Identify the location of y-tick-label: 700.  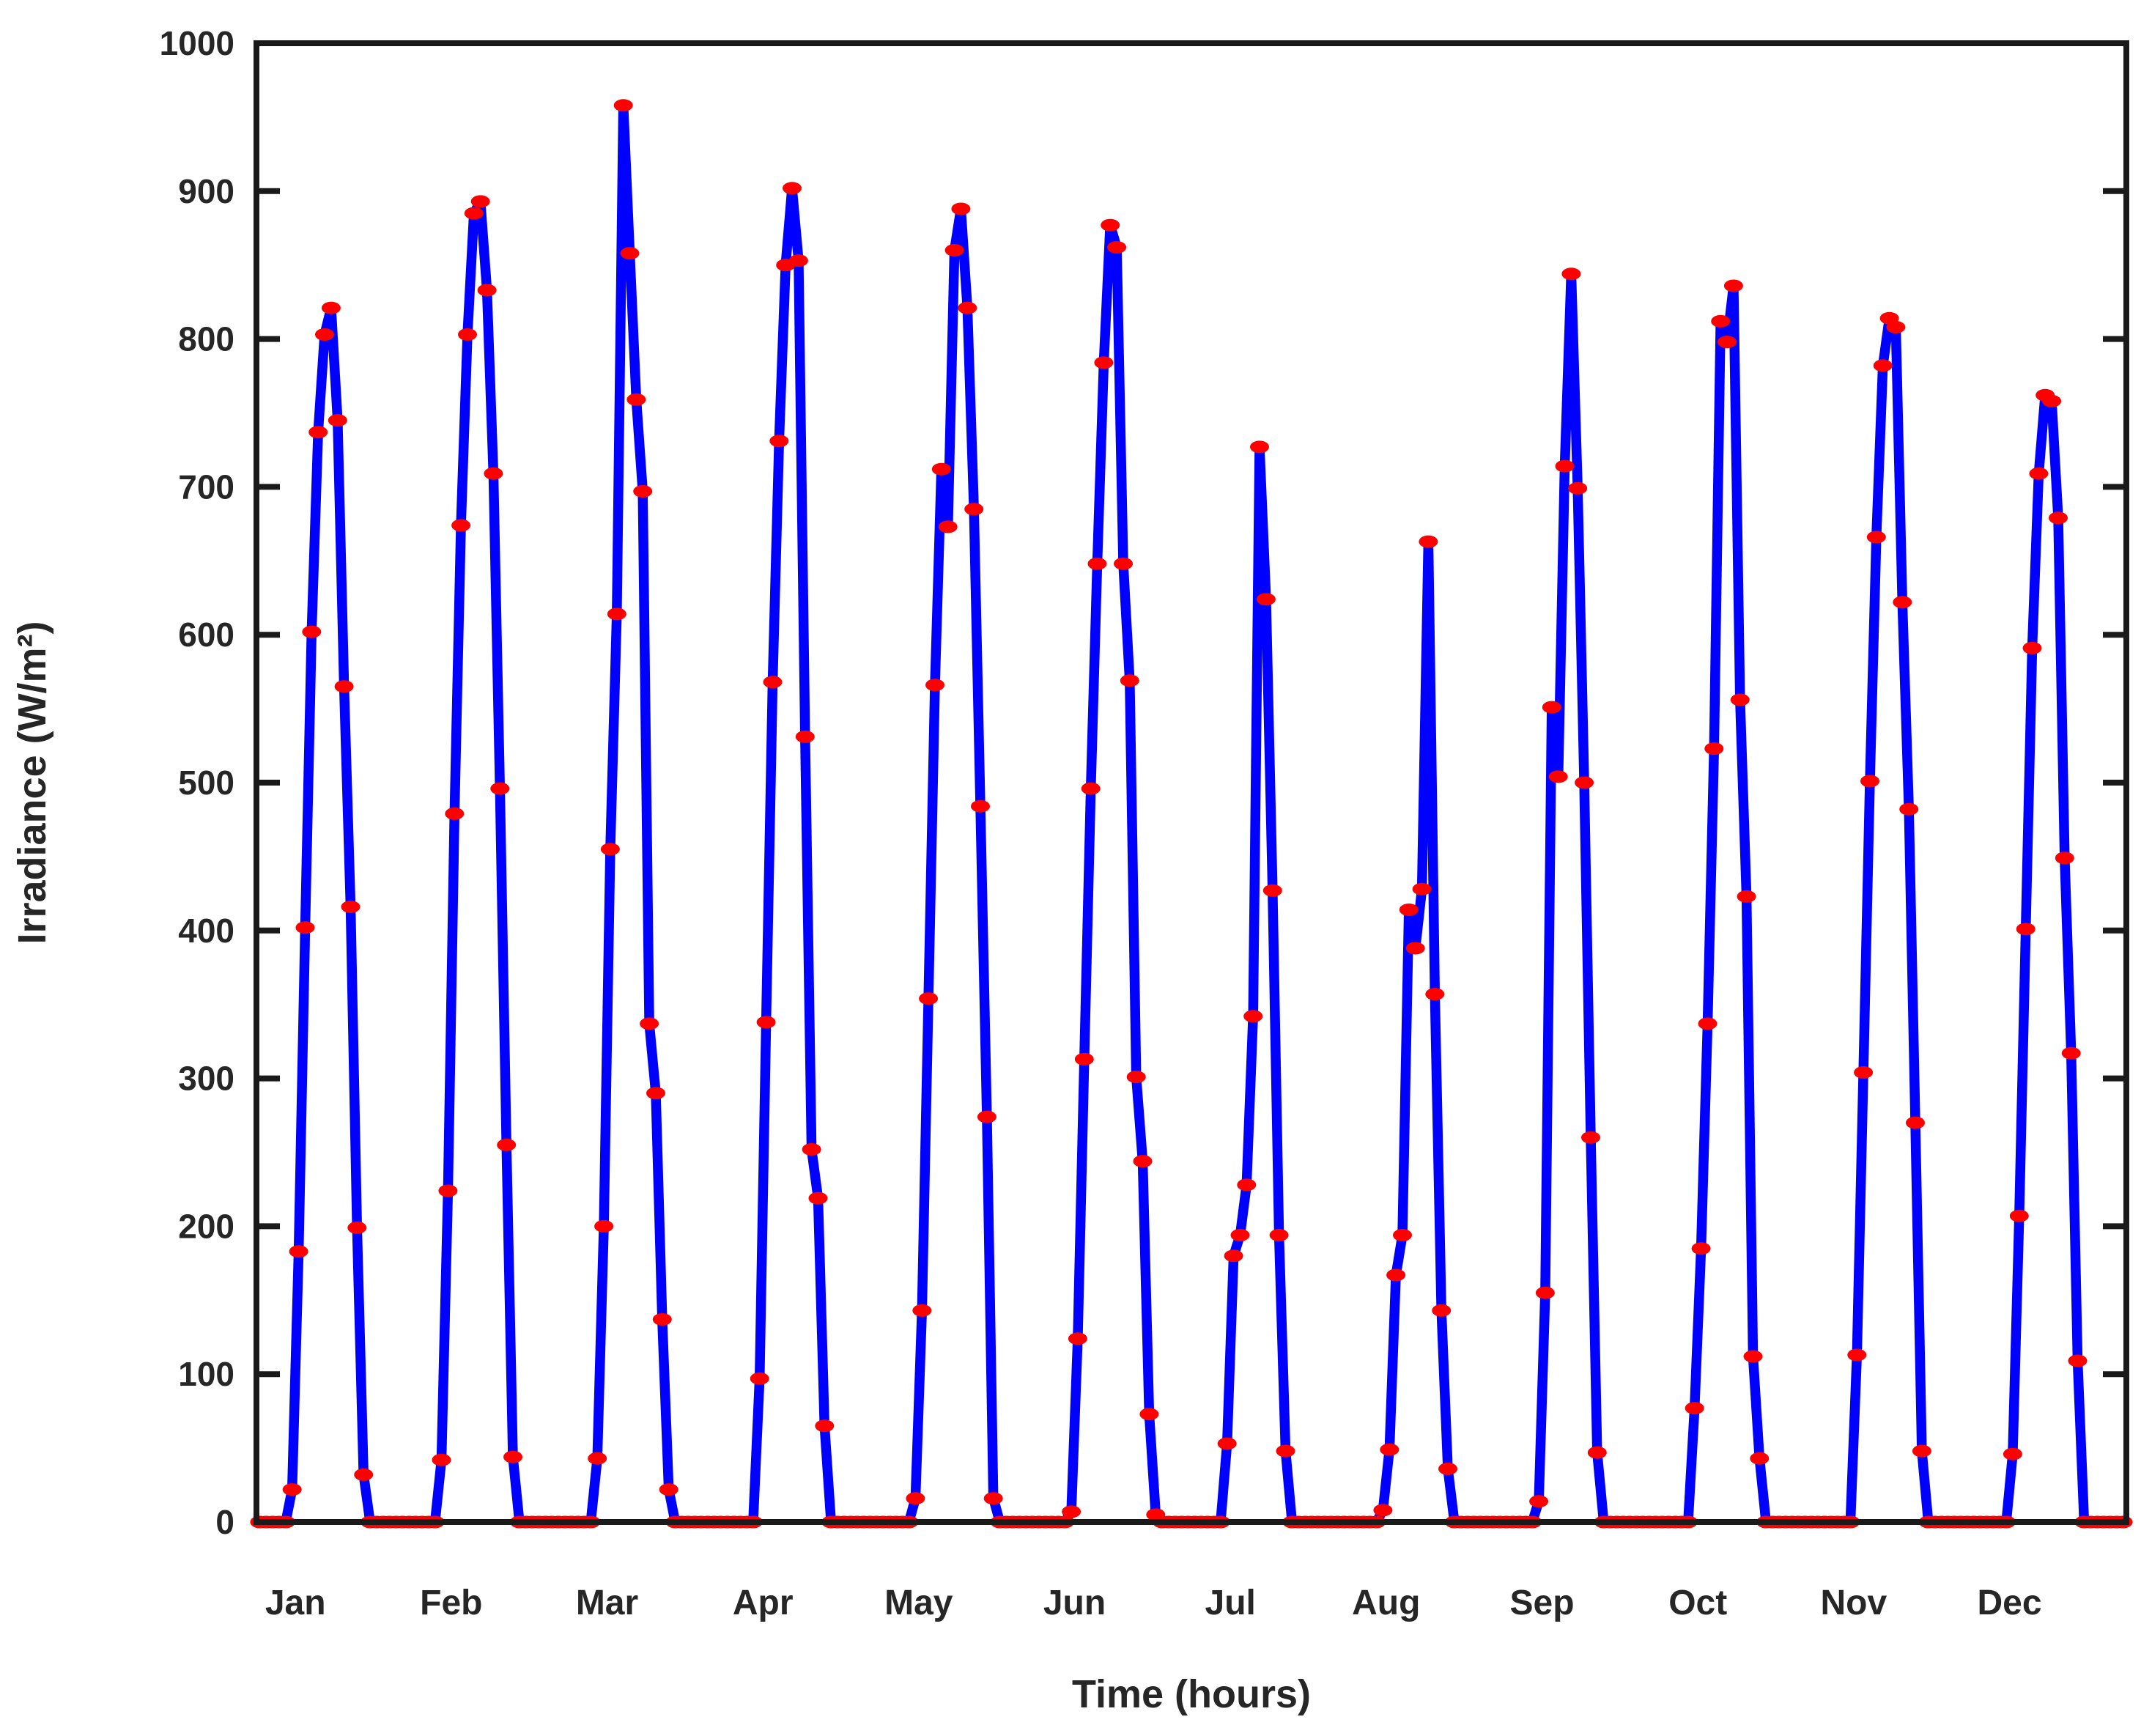
(206, 487).